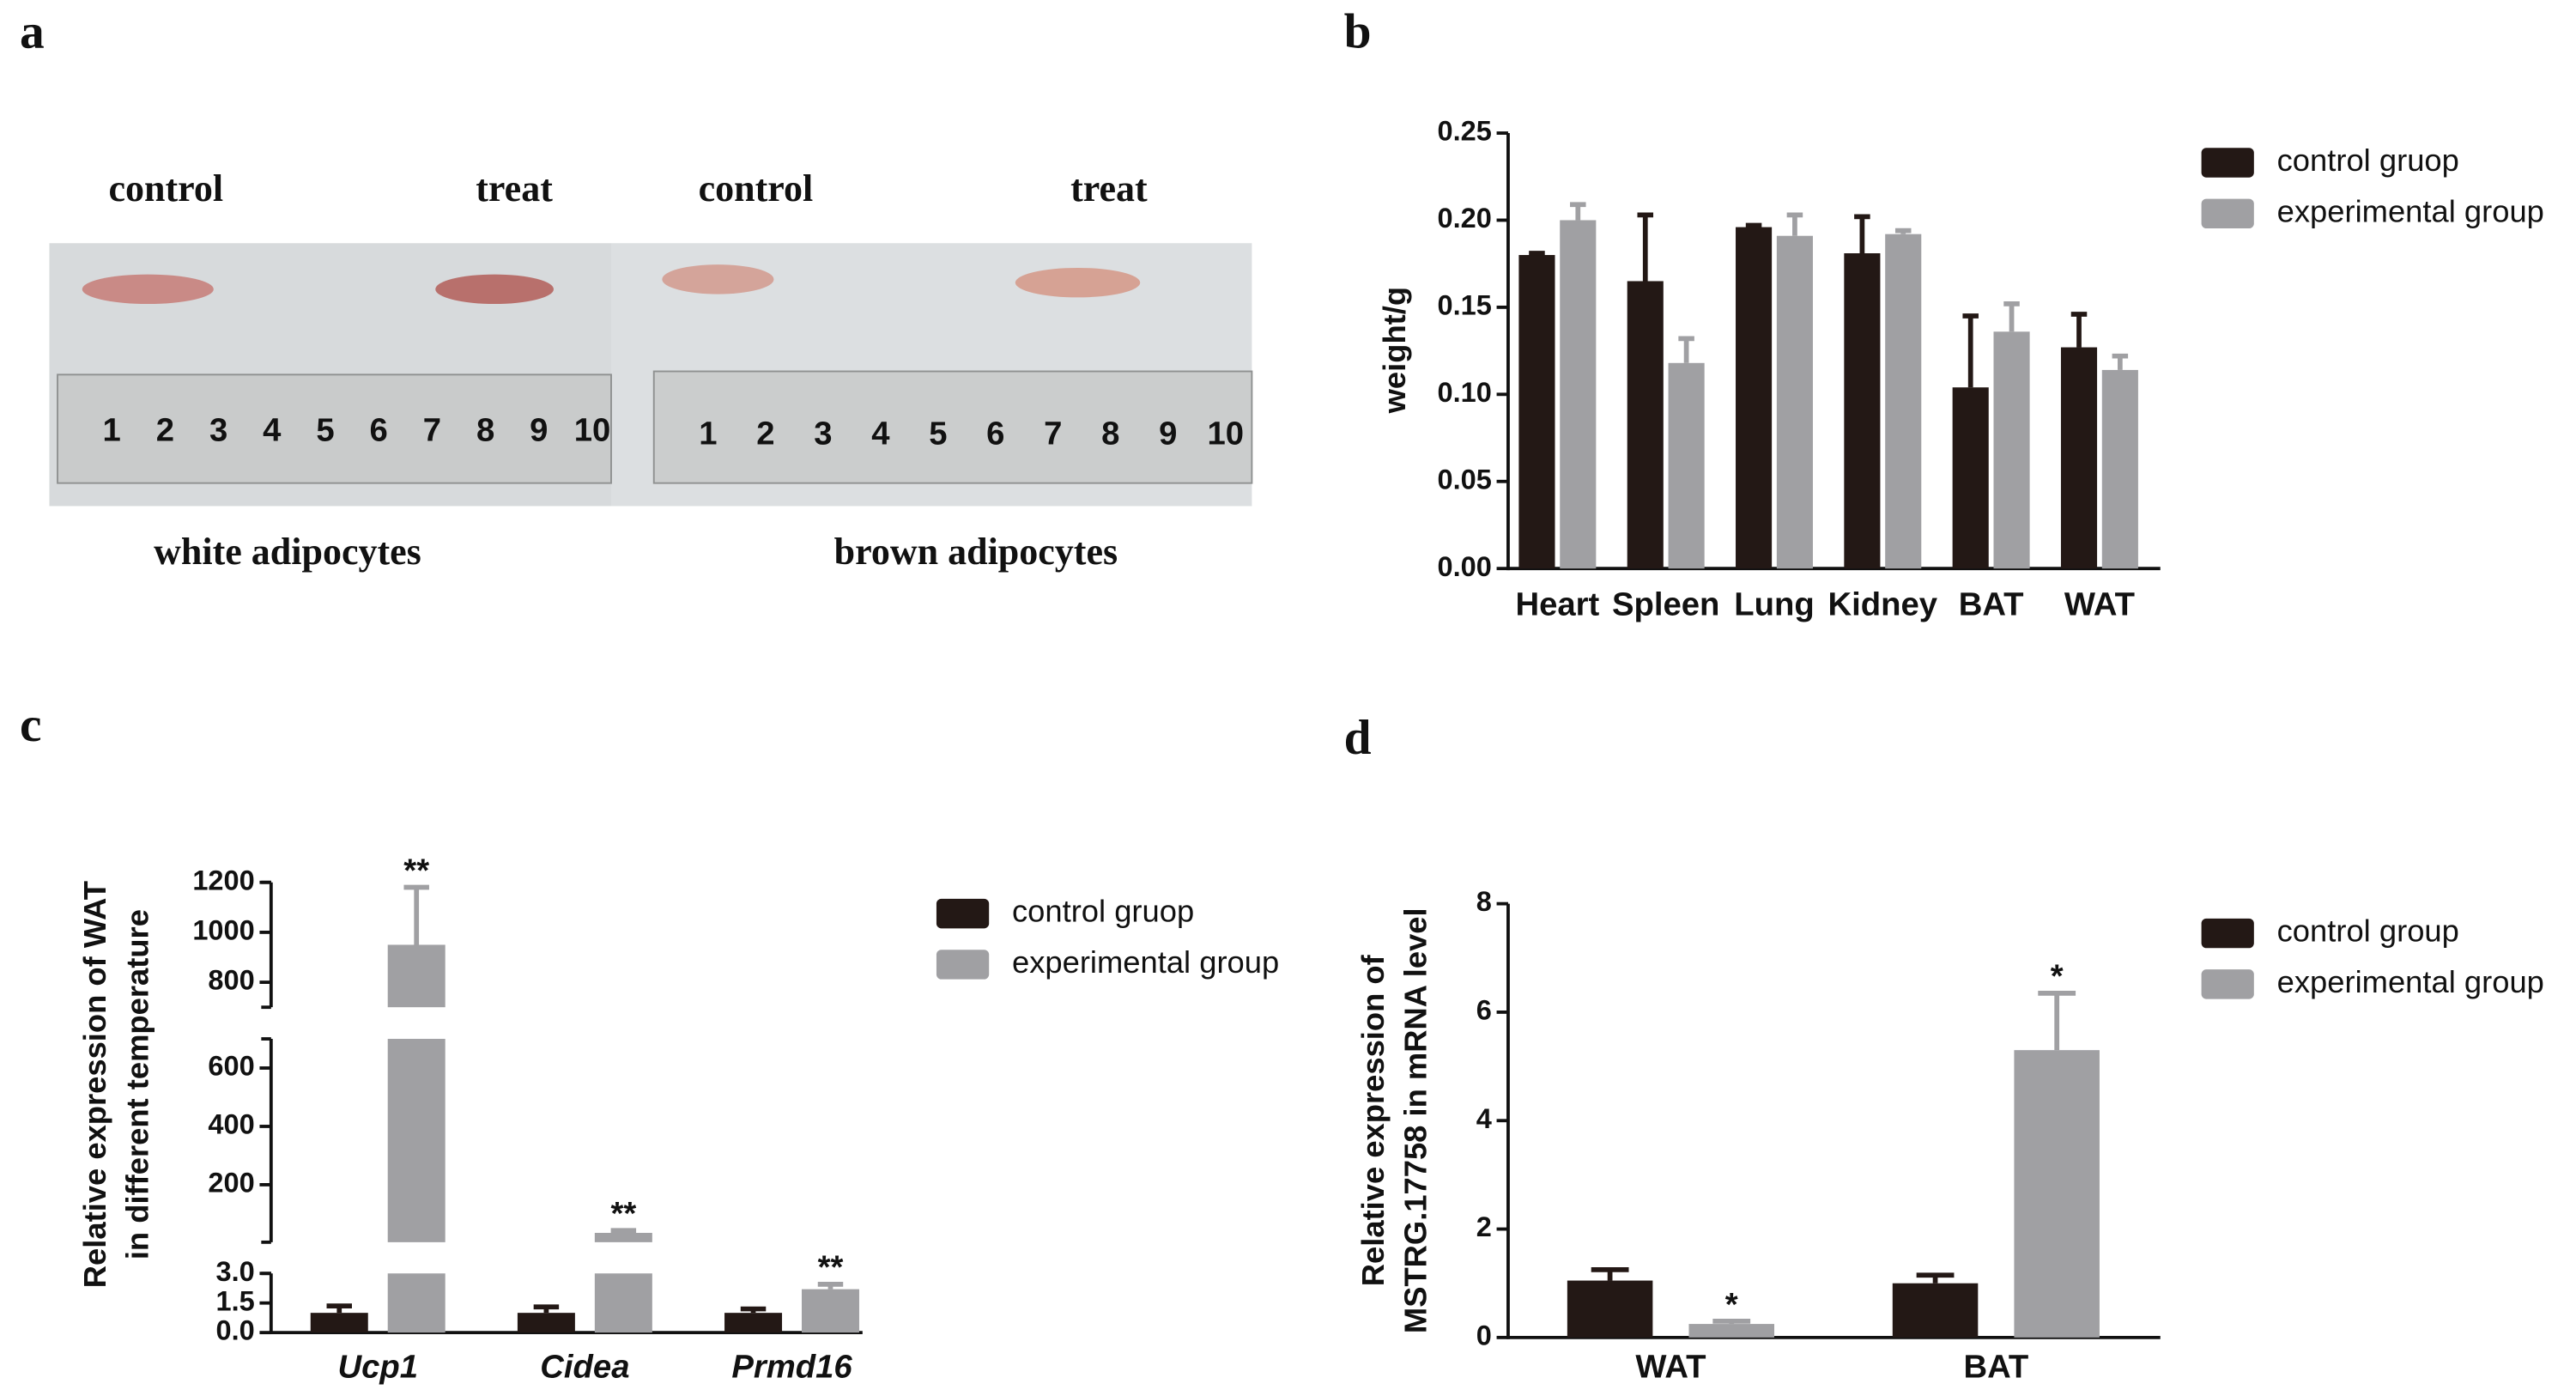 Image resolution: width=2576 pixels, height=1396 pixels. I want to click on x-tick-label: Ucp1, so click(377, 1366).